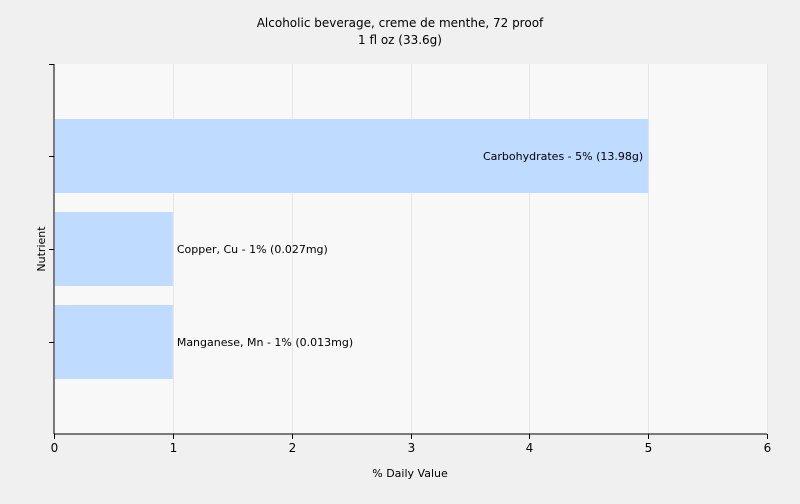 This screenshot has height=504, width=800. What do you see at coordinates (41, 249) in the screenshot?
I see `y-axis-label: Nutrient` at bounding box center [41, 249].